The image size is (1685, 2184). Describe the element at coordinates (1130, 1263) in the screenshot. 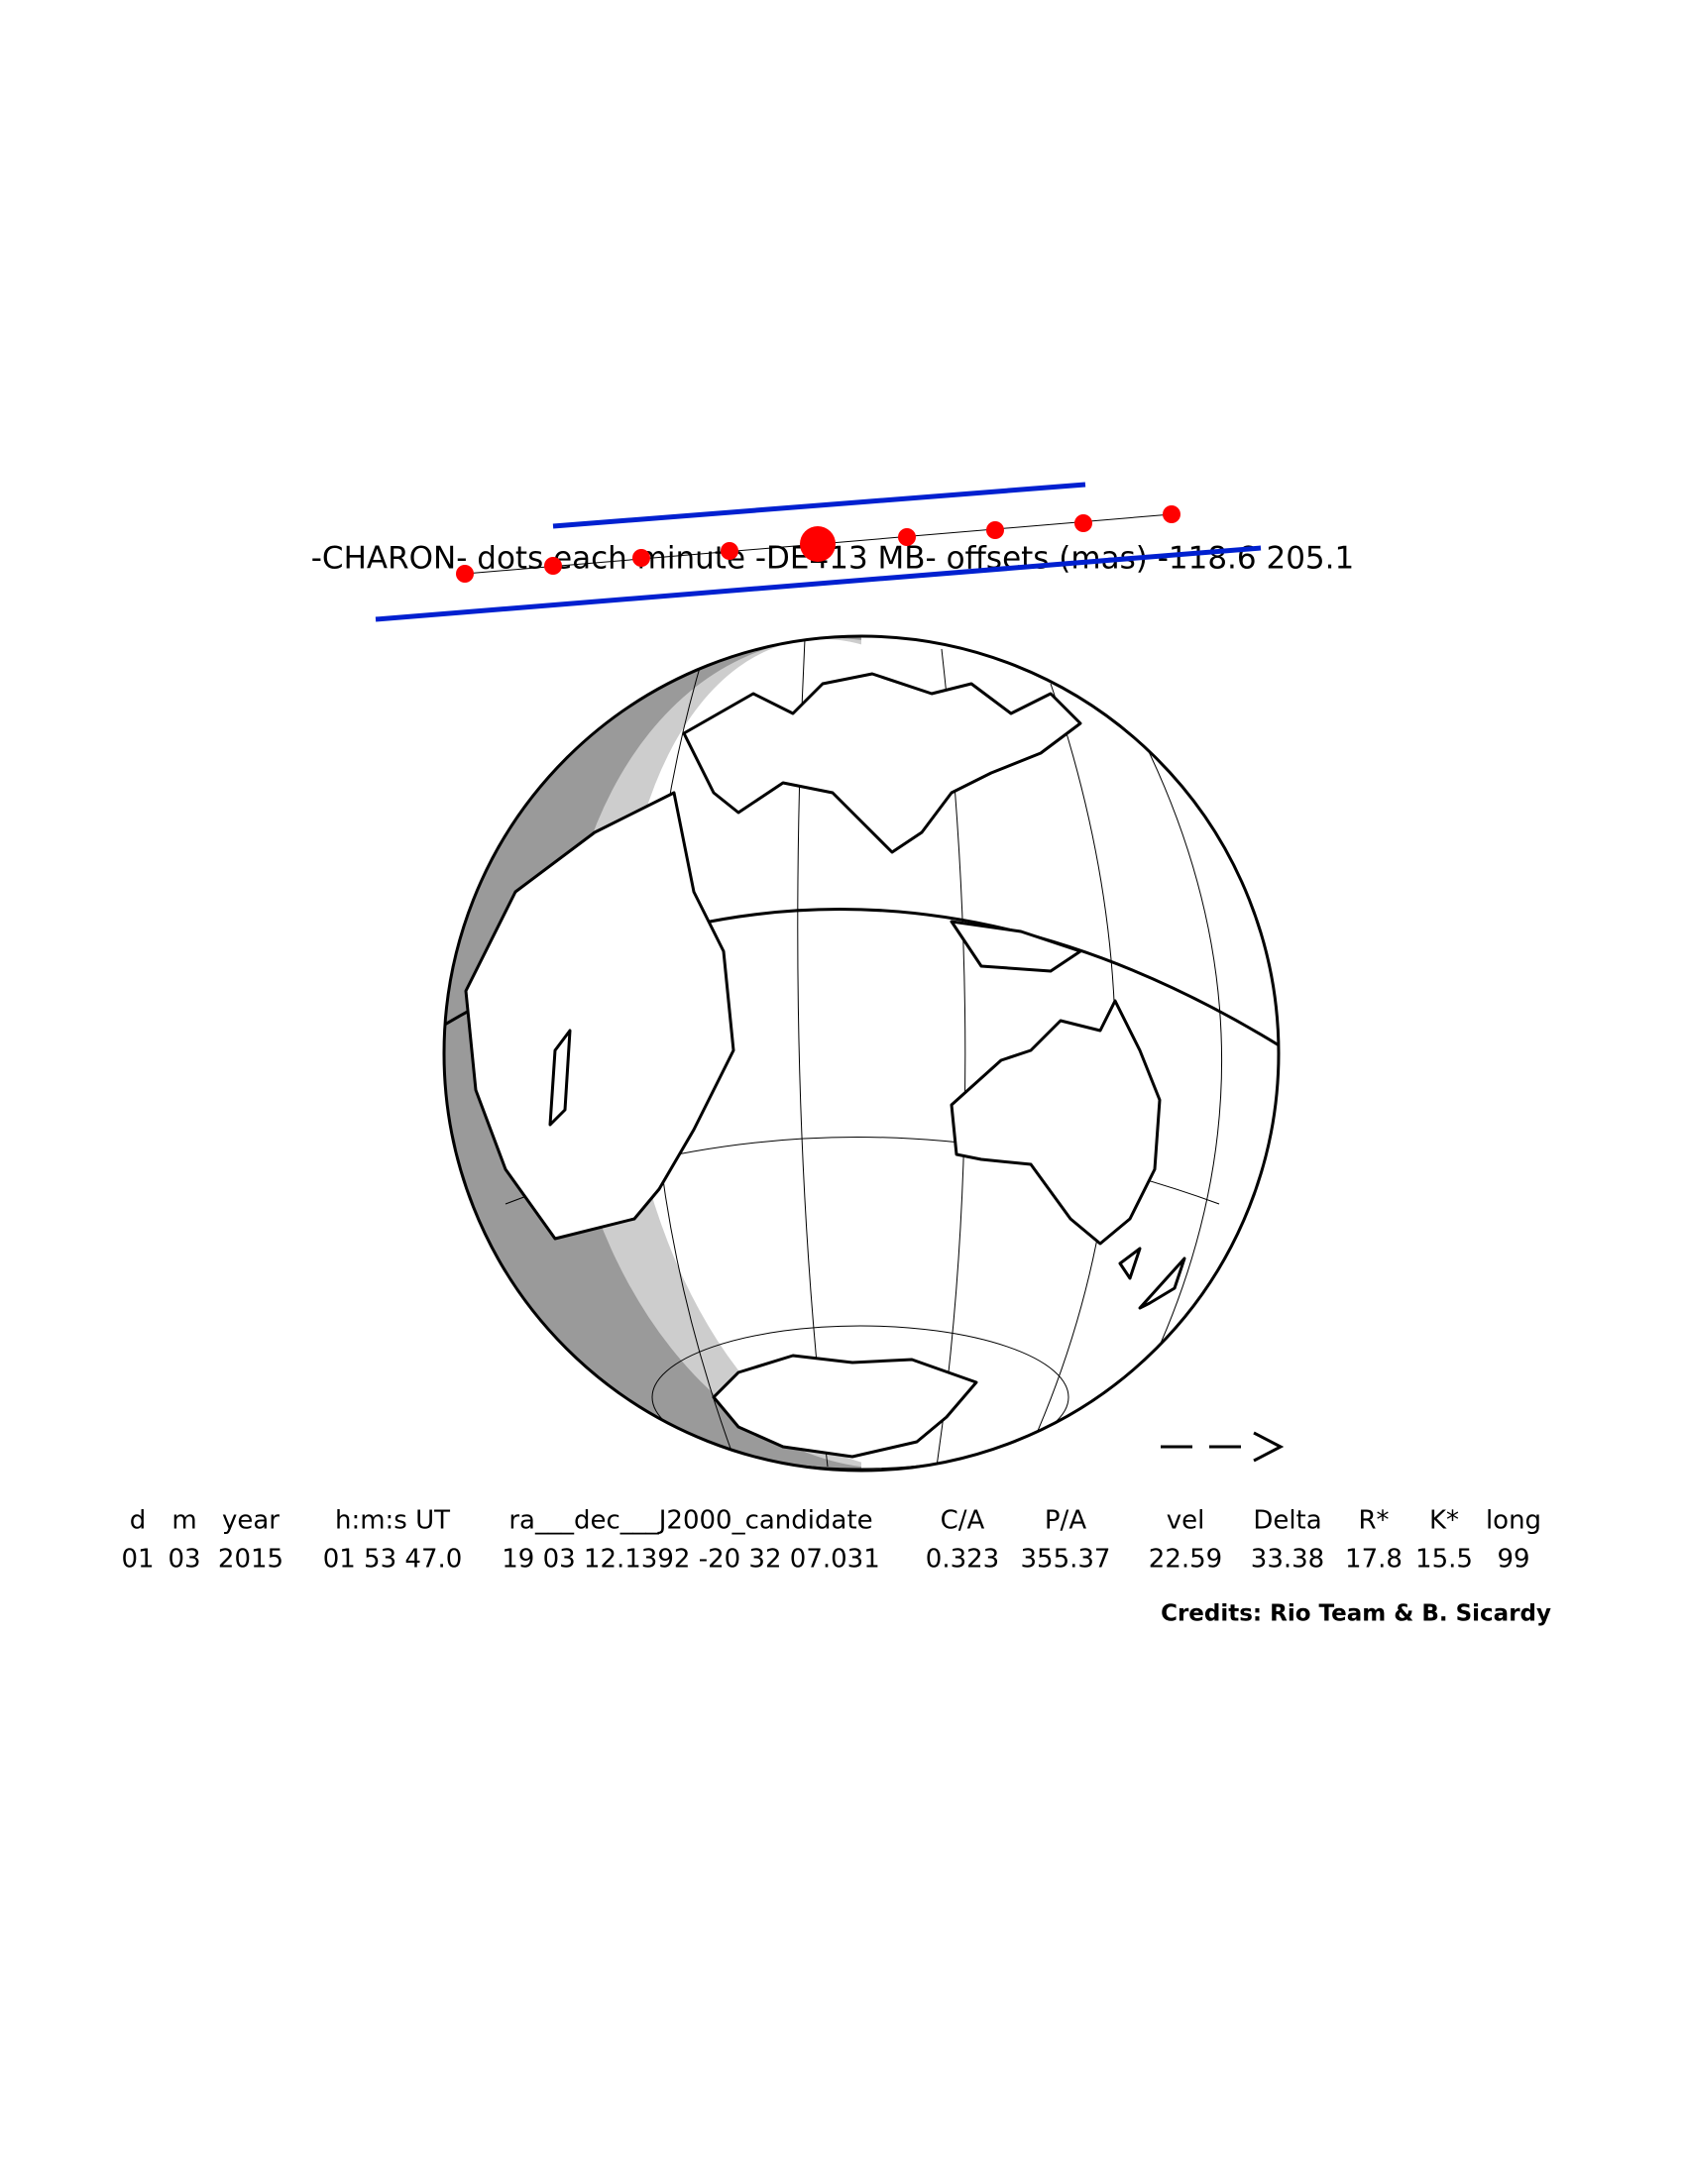

I see `tasmania` at that location.